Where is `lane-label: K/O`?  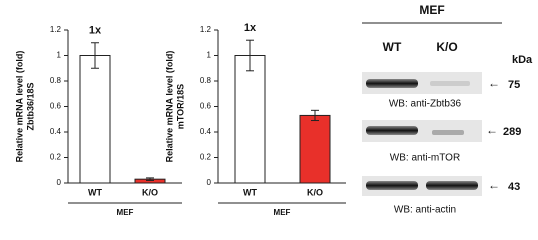 lane-label: K/O is located at coordinates (446, 47).